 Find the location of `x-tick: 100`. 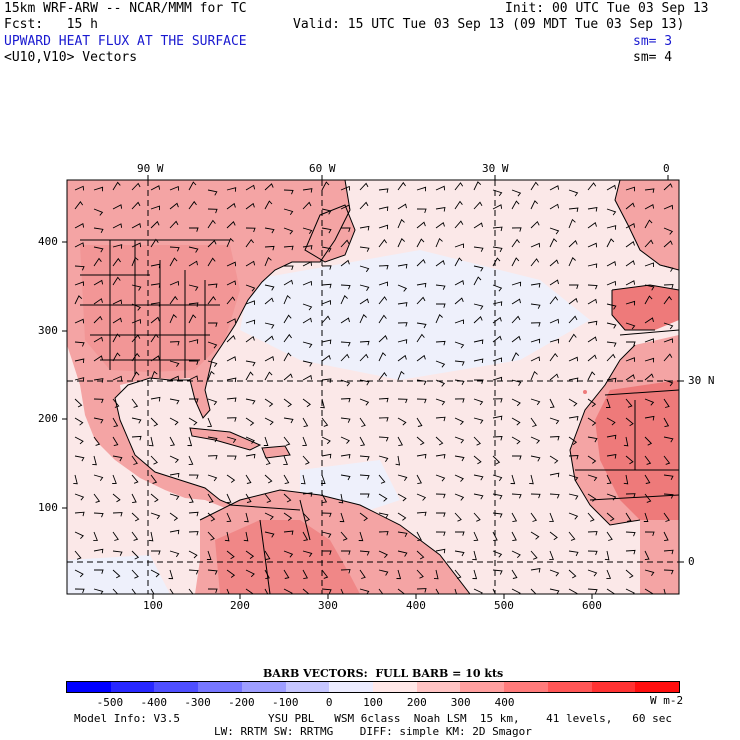

x-tick: 100 is located at coordinates (153, 605).